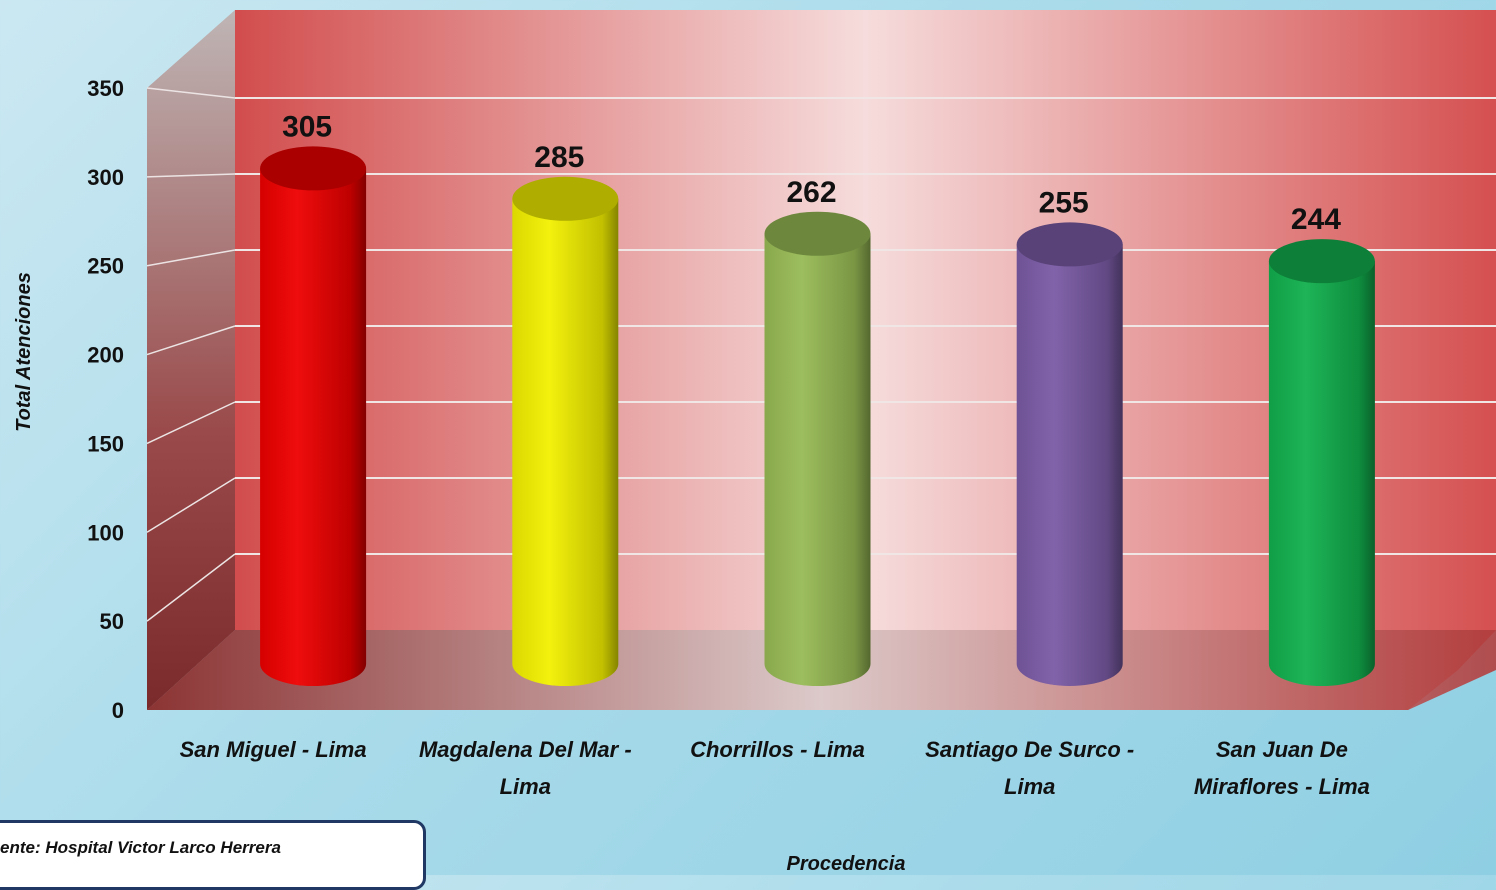 Image resolution: width=1496 pixels, height=890 pixels. What do you see at coordinates (105, 443) in the screenshot?
I see `y-tick-label: 150` at bounding box center [105, 443].